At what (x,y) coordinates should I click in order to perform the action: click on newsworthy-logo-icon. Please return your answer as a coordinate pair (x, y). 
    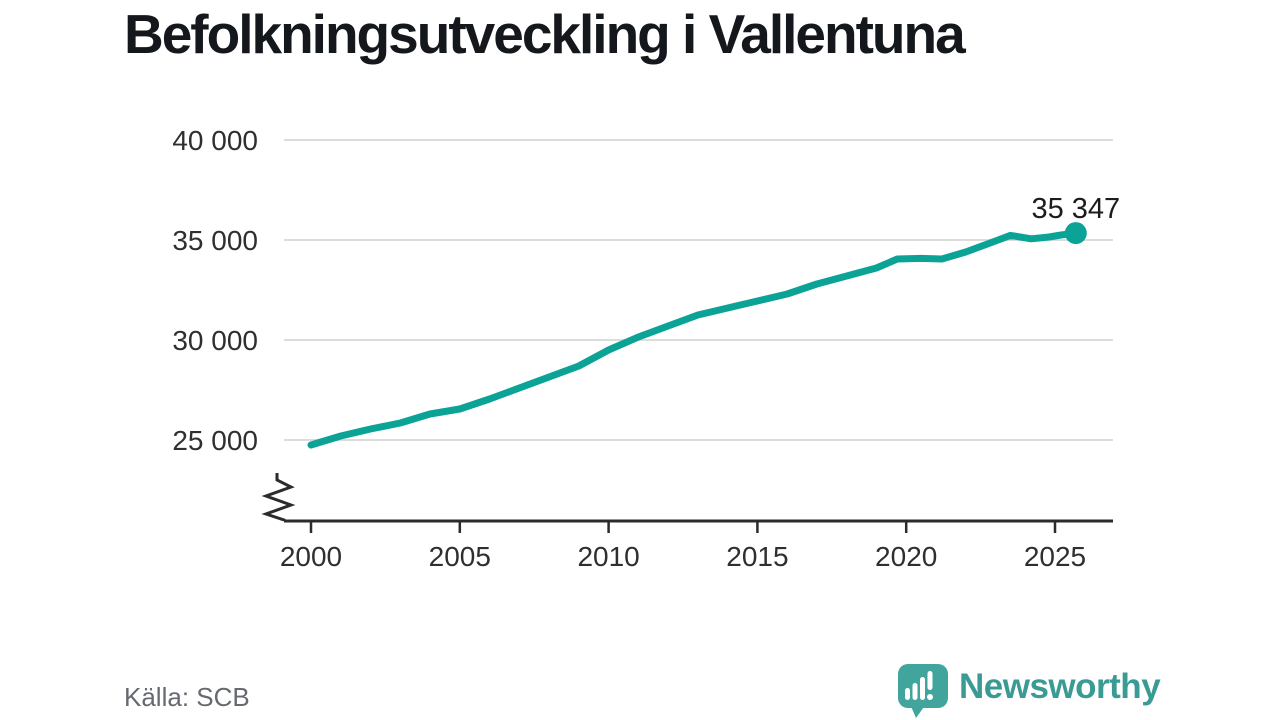
    Looking at the image, I should click on (923, 691).